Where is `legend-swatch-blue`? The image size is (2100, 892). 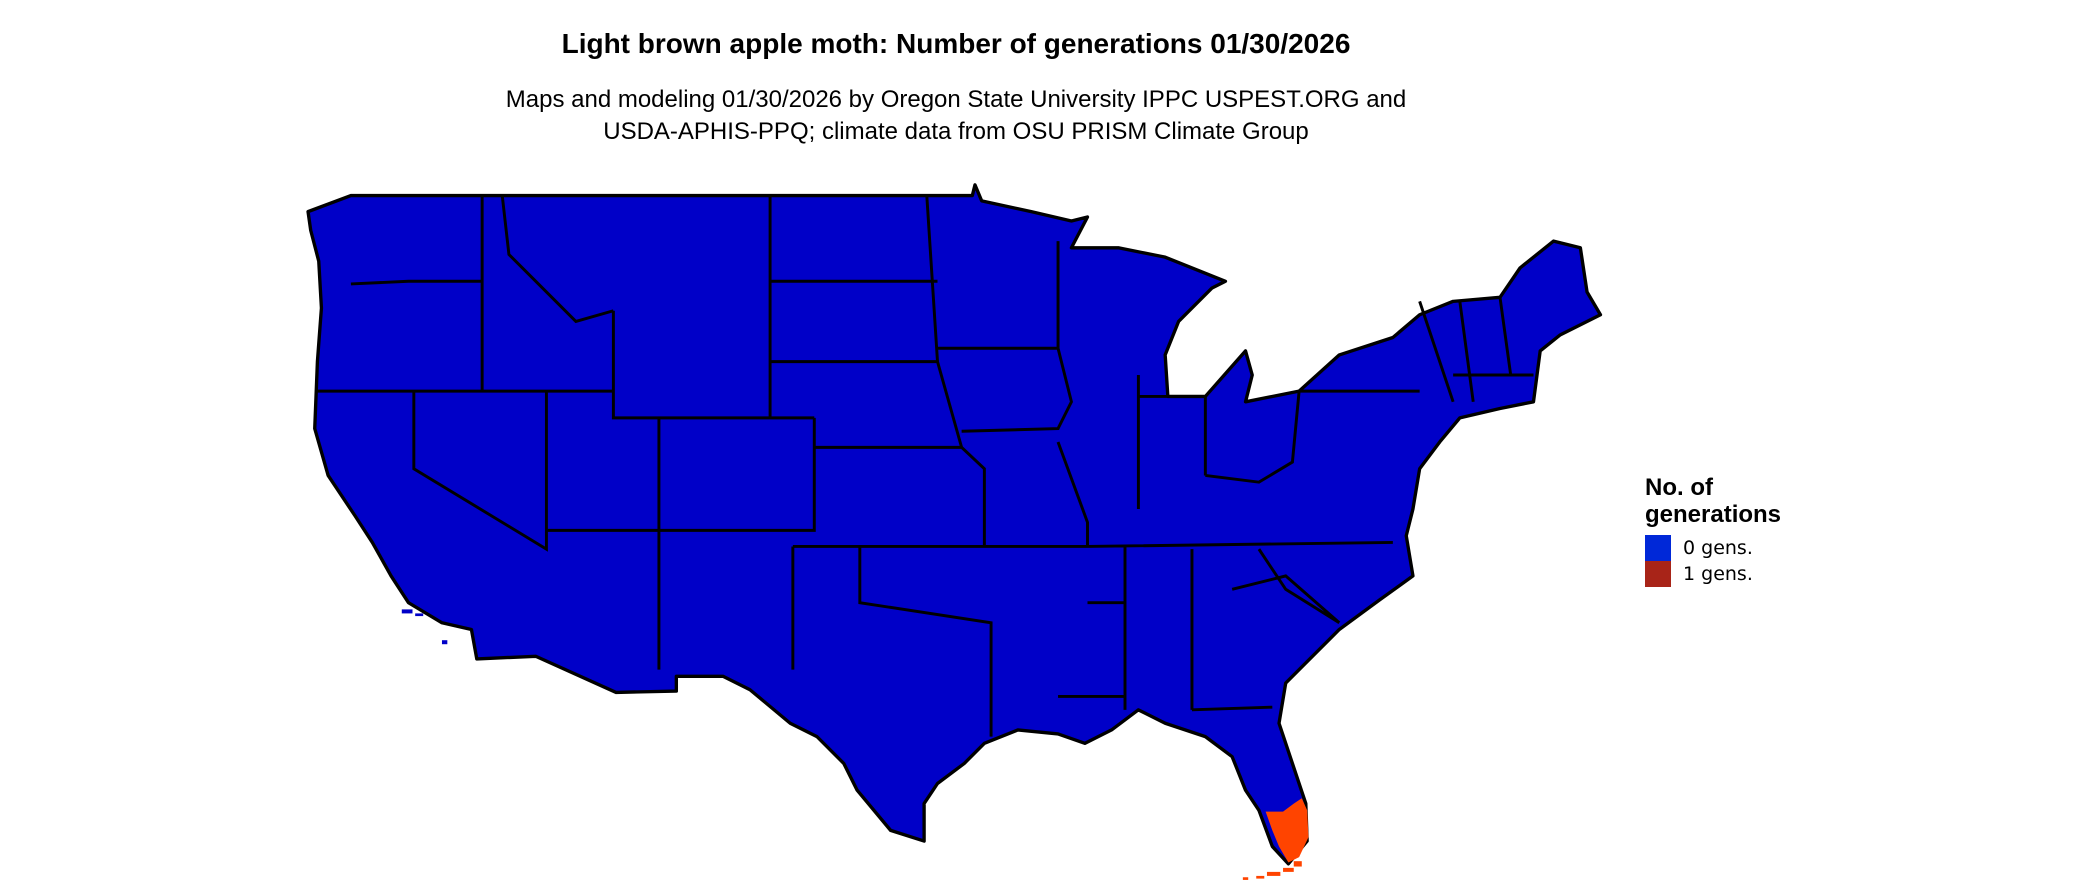
legend-swatch-blue is located at coordinates (1658, 548).